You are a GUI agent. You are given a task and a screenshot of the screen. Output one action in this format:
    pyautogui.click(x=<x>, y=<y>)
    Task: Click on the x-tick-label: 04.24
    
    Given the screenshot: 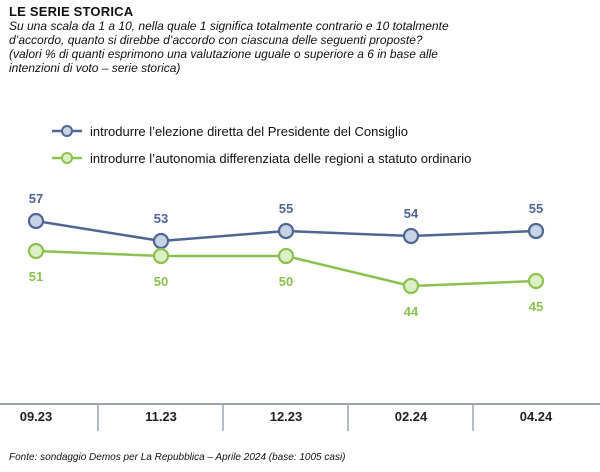 What is the action you would take?
    pyautogui.click(x=536, y=416)
    